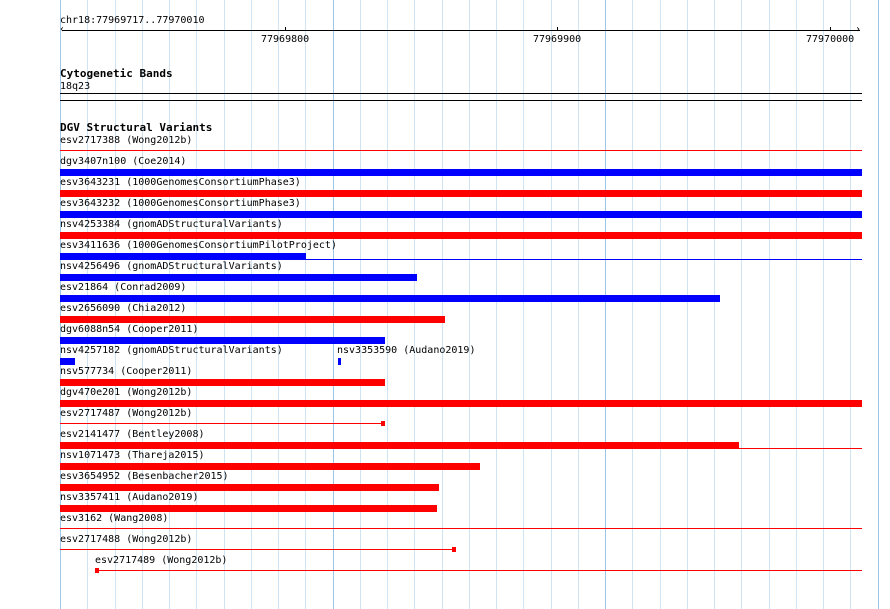 This screenshot has height=609, width=890. What do you see at coordinates (62, 29) in the screenshot?
I see `ruler-left-arrow-icon: ‹` at bounding box center [62, 29].